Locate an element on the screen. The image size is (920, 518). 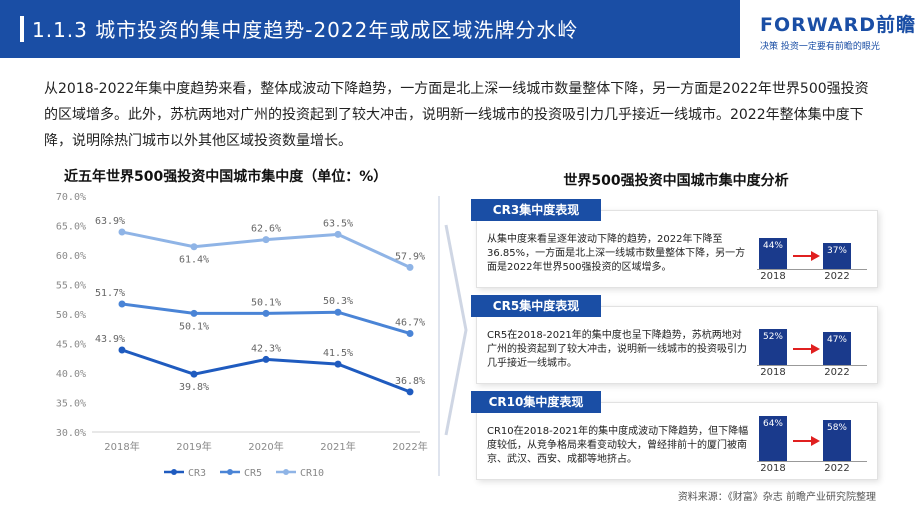
x-tick-label: 2018年 is located at coordinates (121, 446).